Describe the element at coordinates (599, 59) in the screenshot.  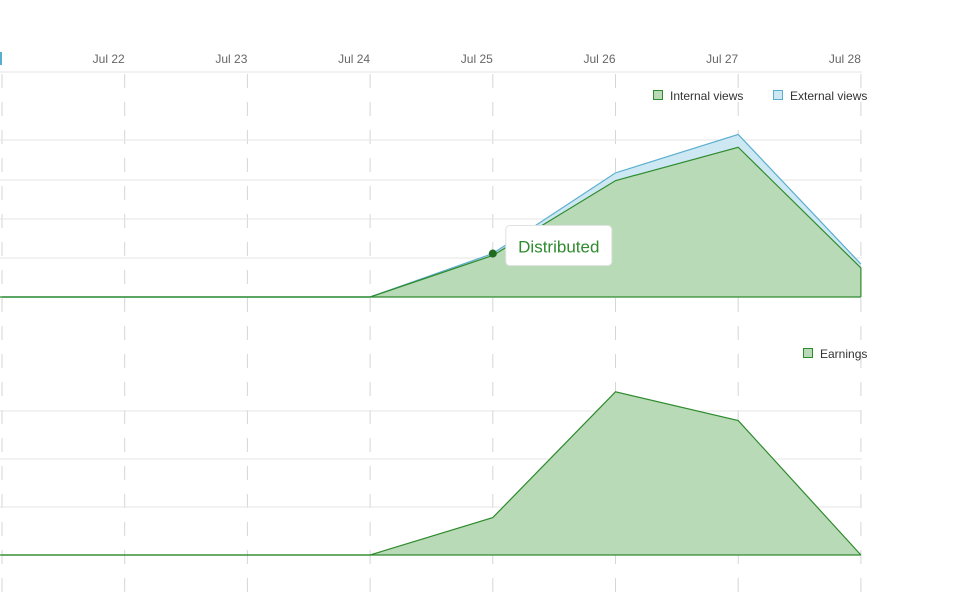
I see `x-tick-label: Jul 26` at that location.